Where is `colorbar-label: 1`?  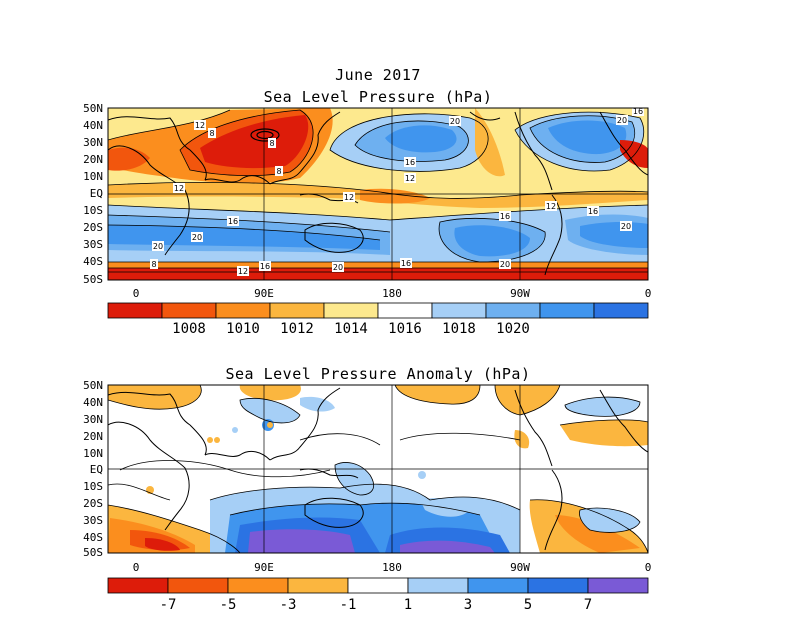 colorbar-label: 1 is located at coordinates (408, 605).